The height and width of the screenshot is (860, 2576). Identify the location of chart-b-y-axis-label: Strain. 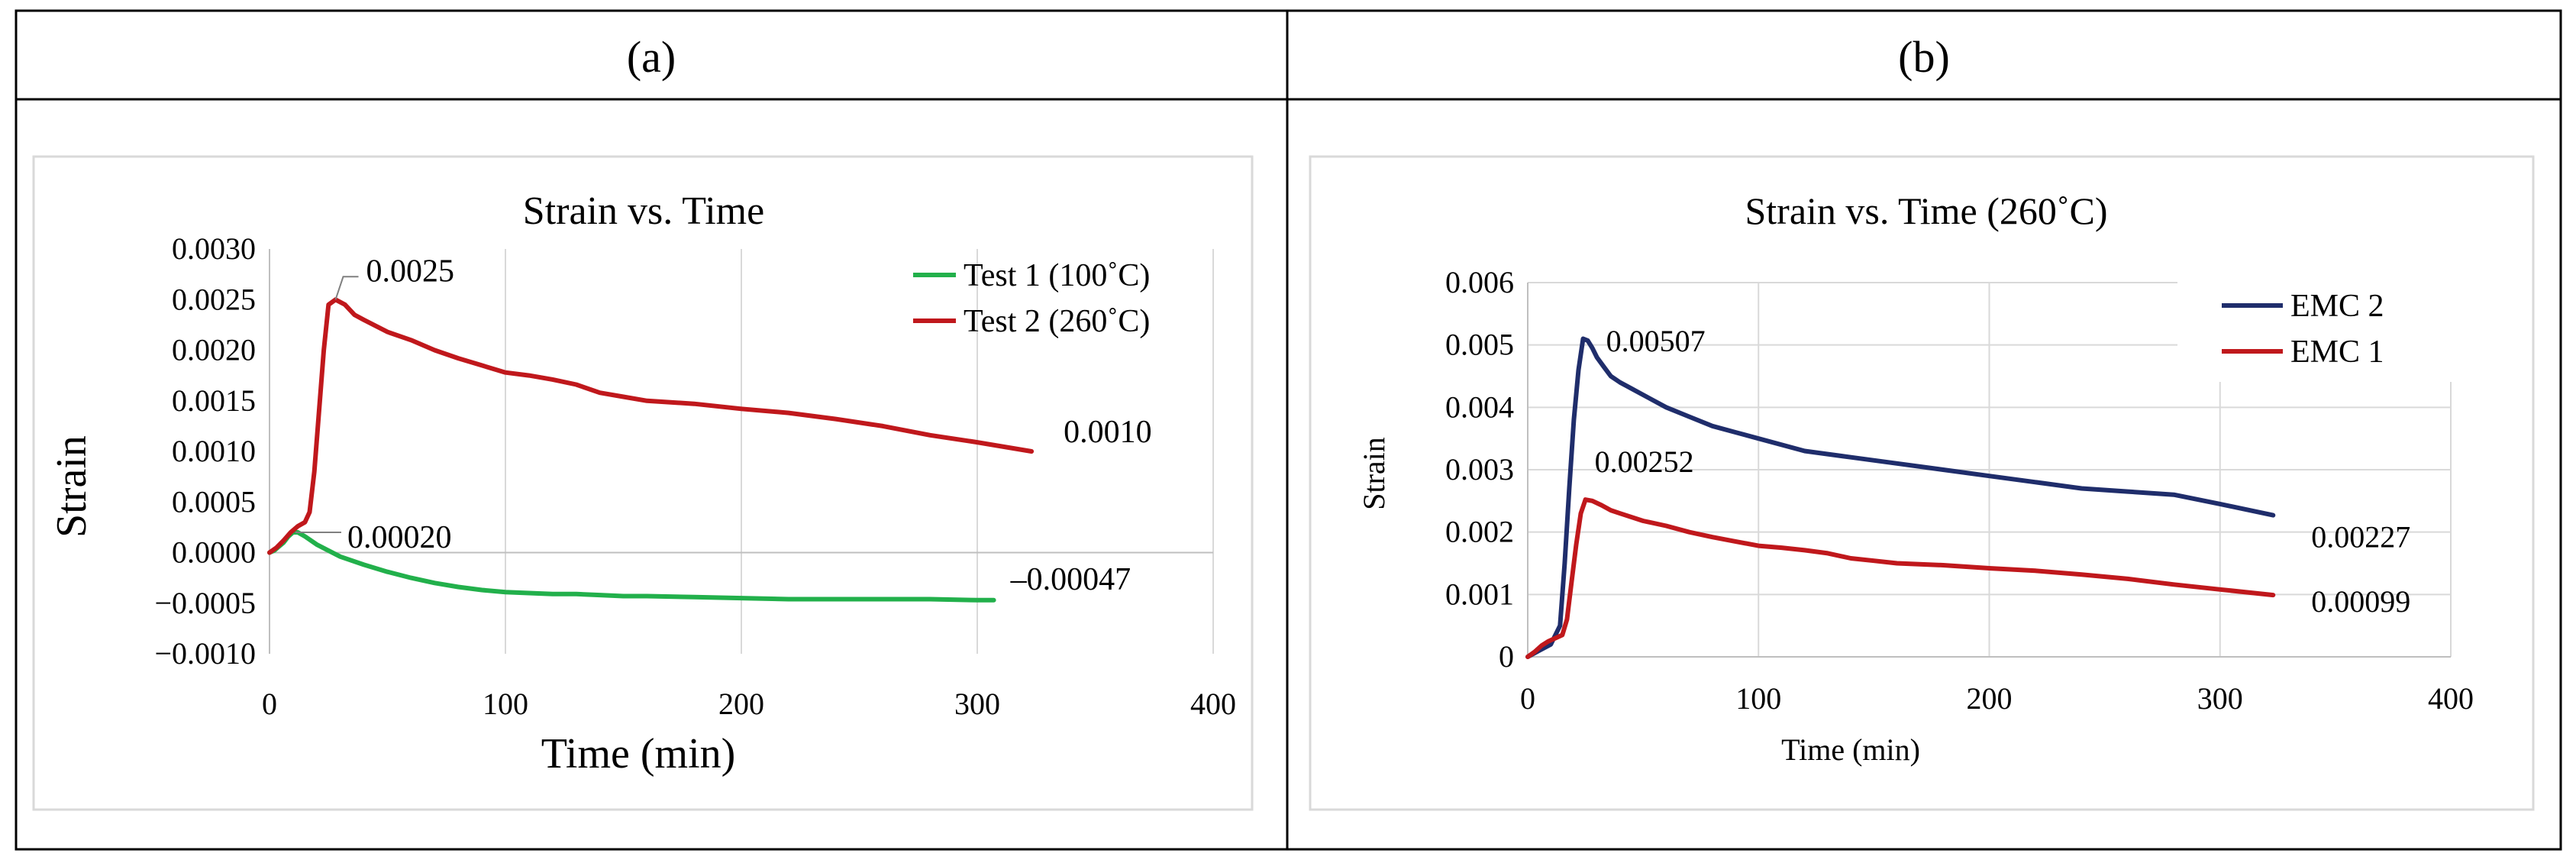
(1374, 473).